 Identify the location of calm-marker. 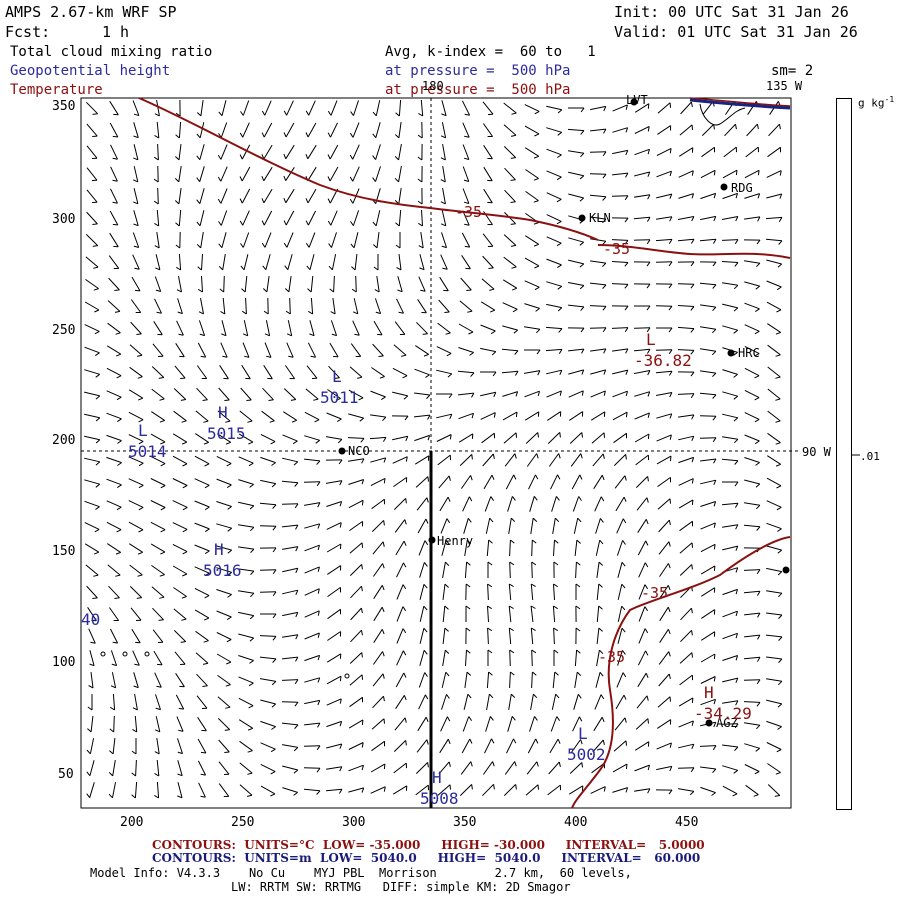
(125, 654).